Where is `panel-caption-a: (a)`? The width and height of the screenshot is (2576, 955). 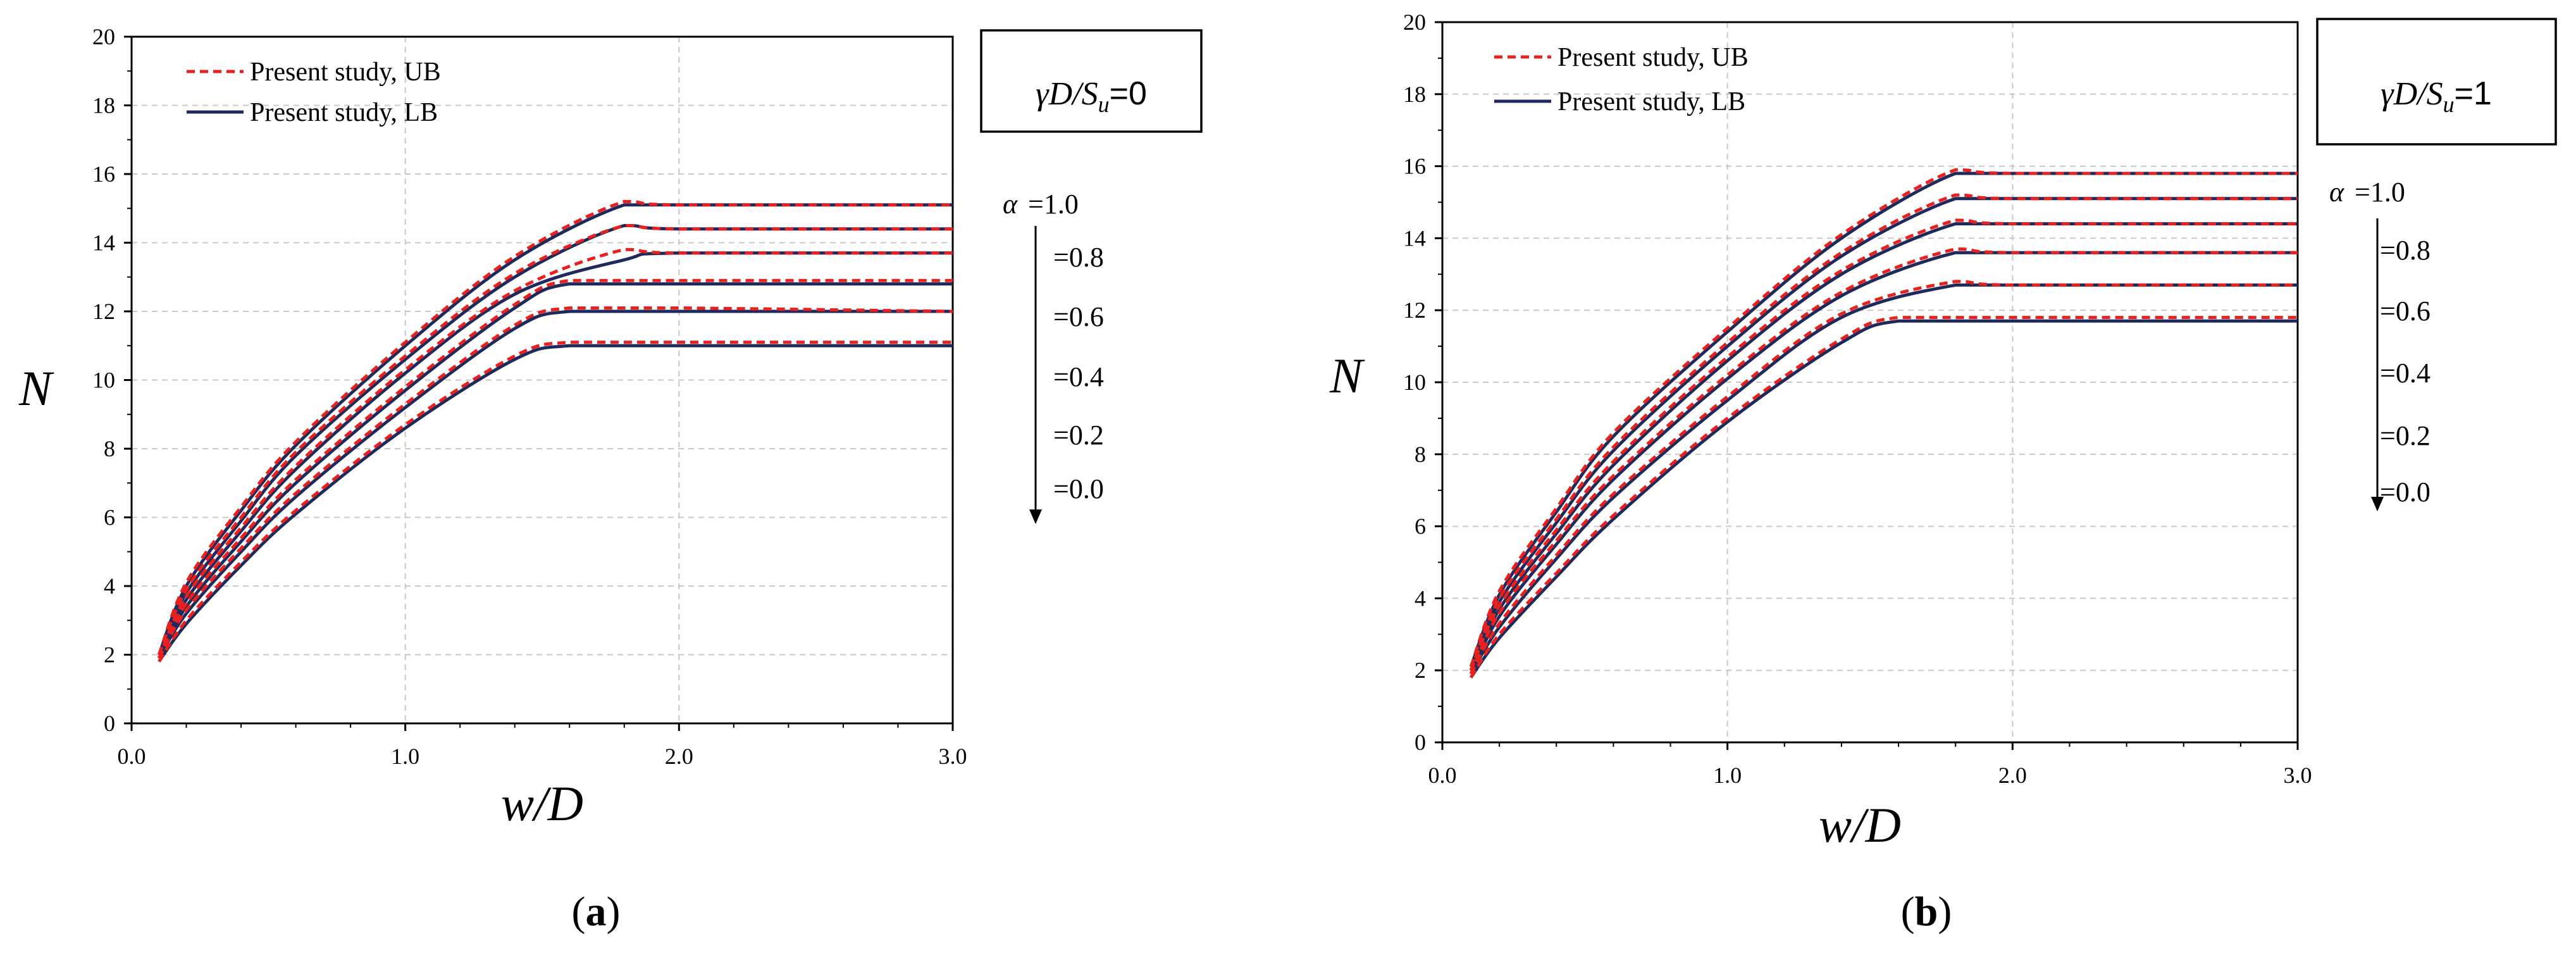 panel-caption-a: (a) is located at coordinates (597, 912).